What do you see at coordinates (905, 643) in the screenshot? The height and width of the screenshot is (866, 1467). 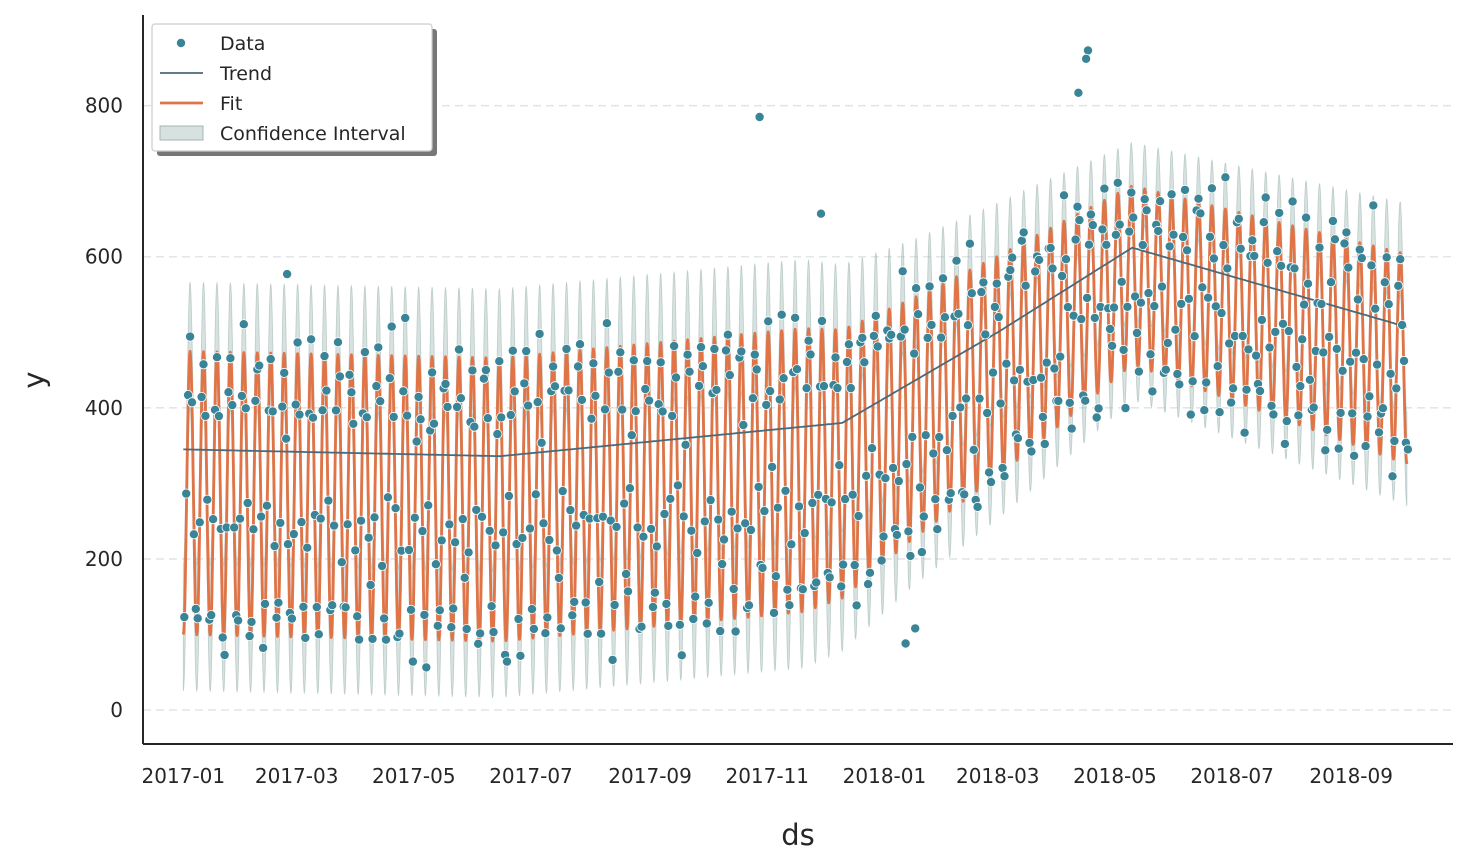 I see `data-point-outlier` at bounding box center [905, 643].